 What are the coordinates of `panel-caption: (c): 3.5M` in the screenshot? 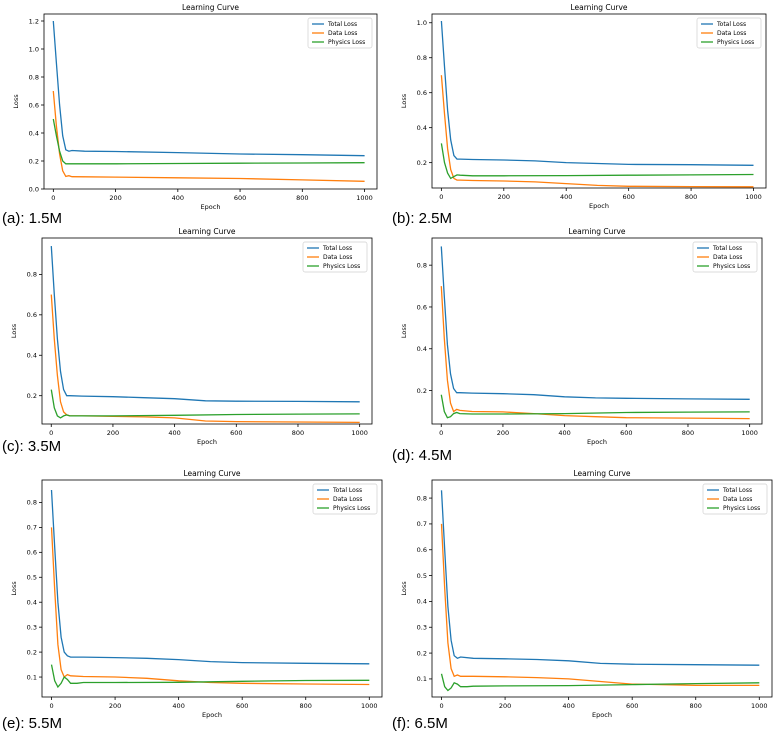 It's located at (32, 446).